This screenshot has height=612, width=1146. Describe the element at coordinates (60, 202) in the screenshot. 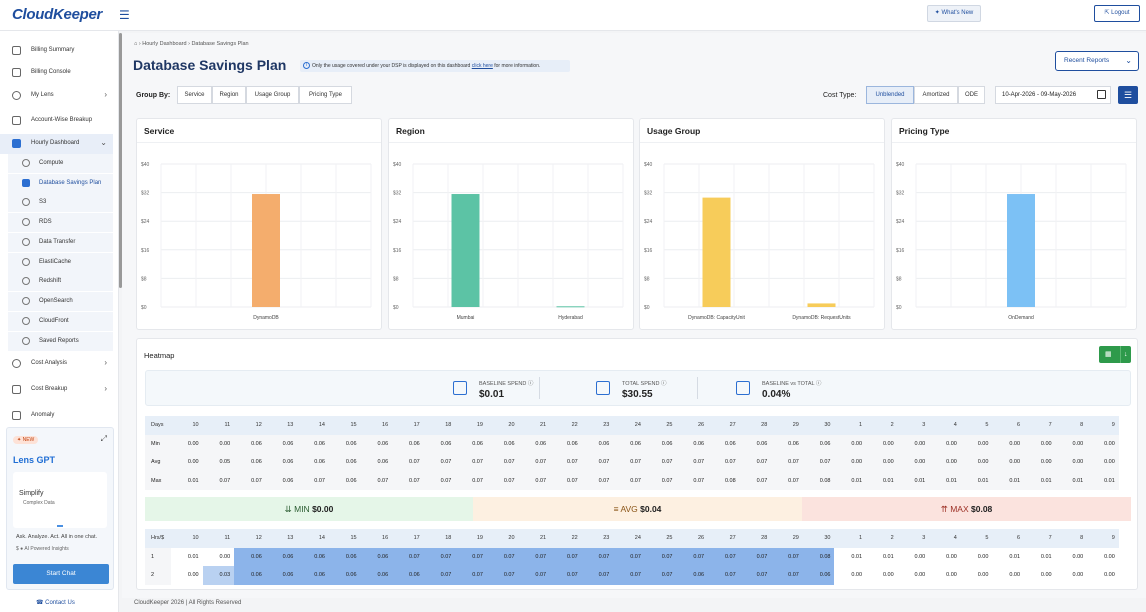

I see `sidebar-subitem-s3: S3` at that location.